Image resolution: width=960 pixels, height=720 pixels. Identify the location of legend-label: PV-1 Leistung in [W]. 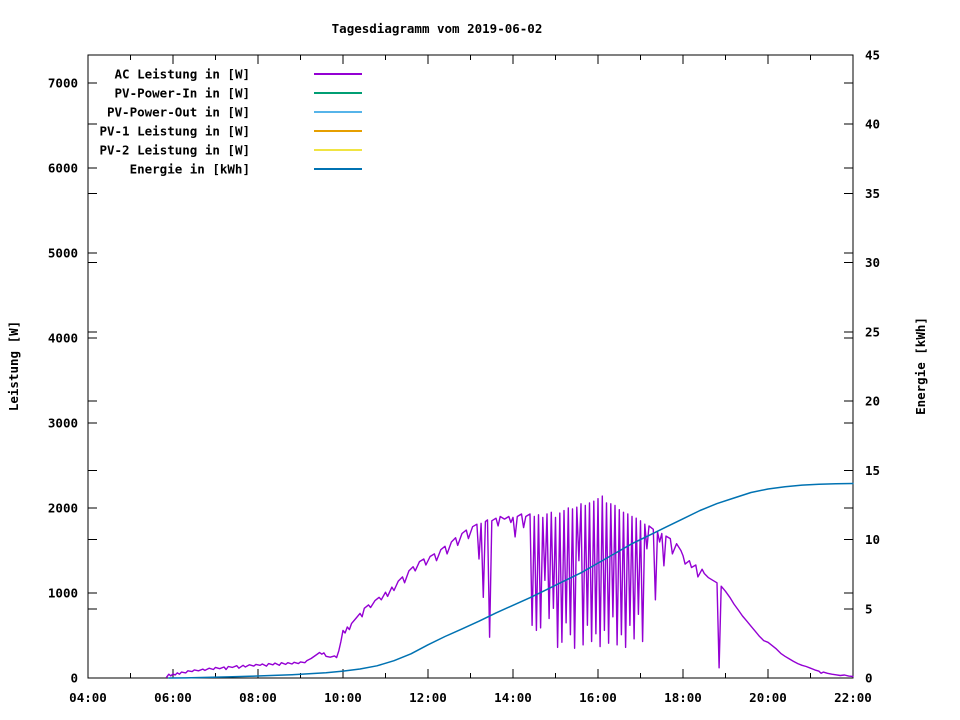
(174, 131).